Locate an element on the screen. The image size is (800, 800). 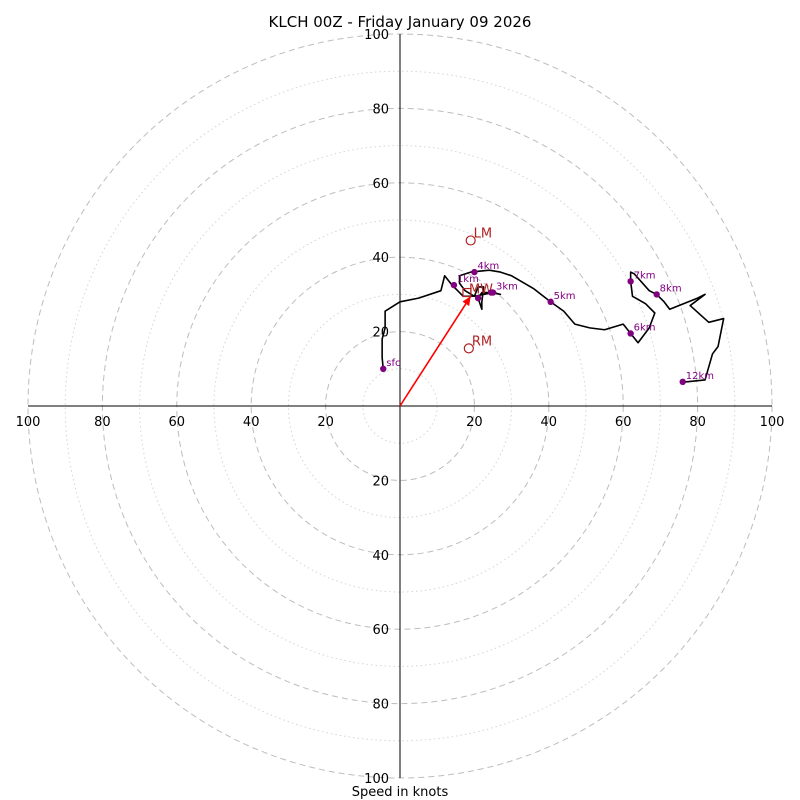
hodograph-trace: MW is located at coordinates (553, 326).